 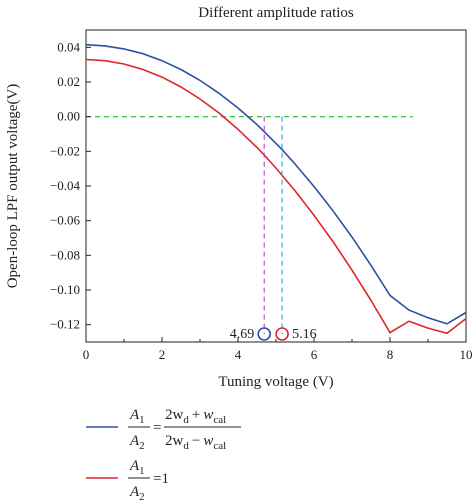 I want to click on x-axis: 0 2 4 6 8 10, so click(x=278, y=349).